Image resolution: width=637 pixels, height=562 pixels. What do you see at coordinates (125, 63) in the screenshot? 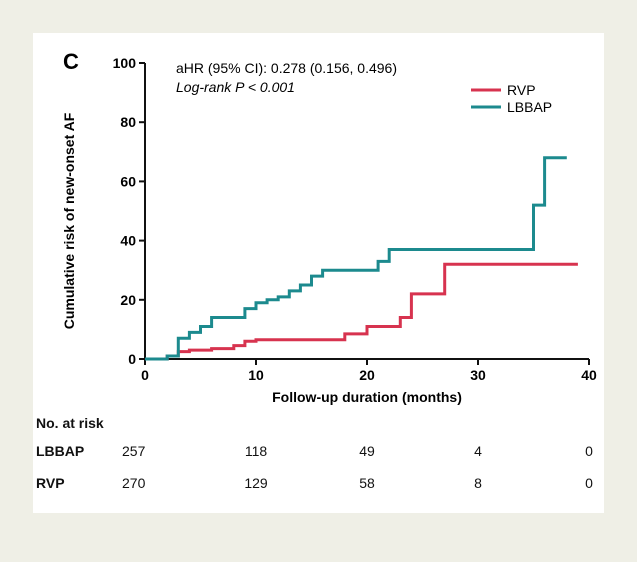
I see `y-tick-label: 100` at bounding box center [125, 63].